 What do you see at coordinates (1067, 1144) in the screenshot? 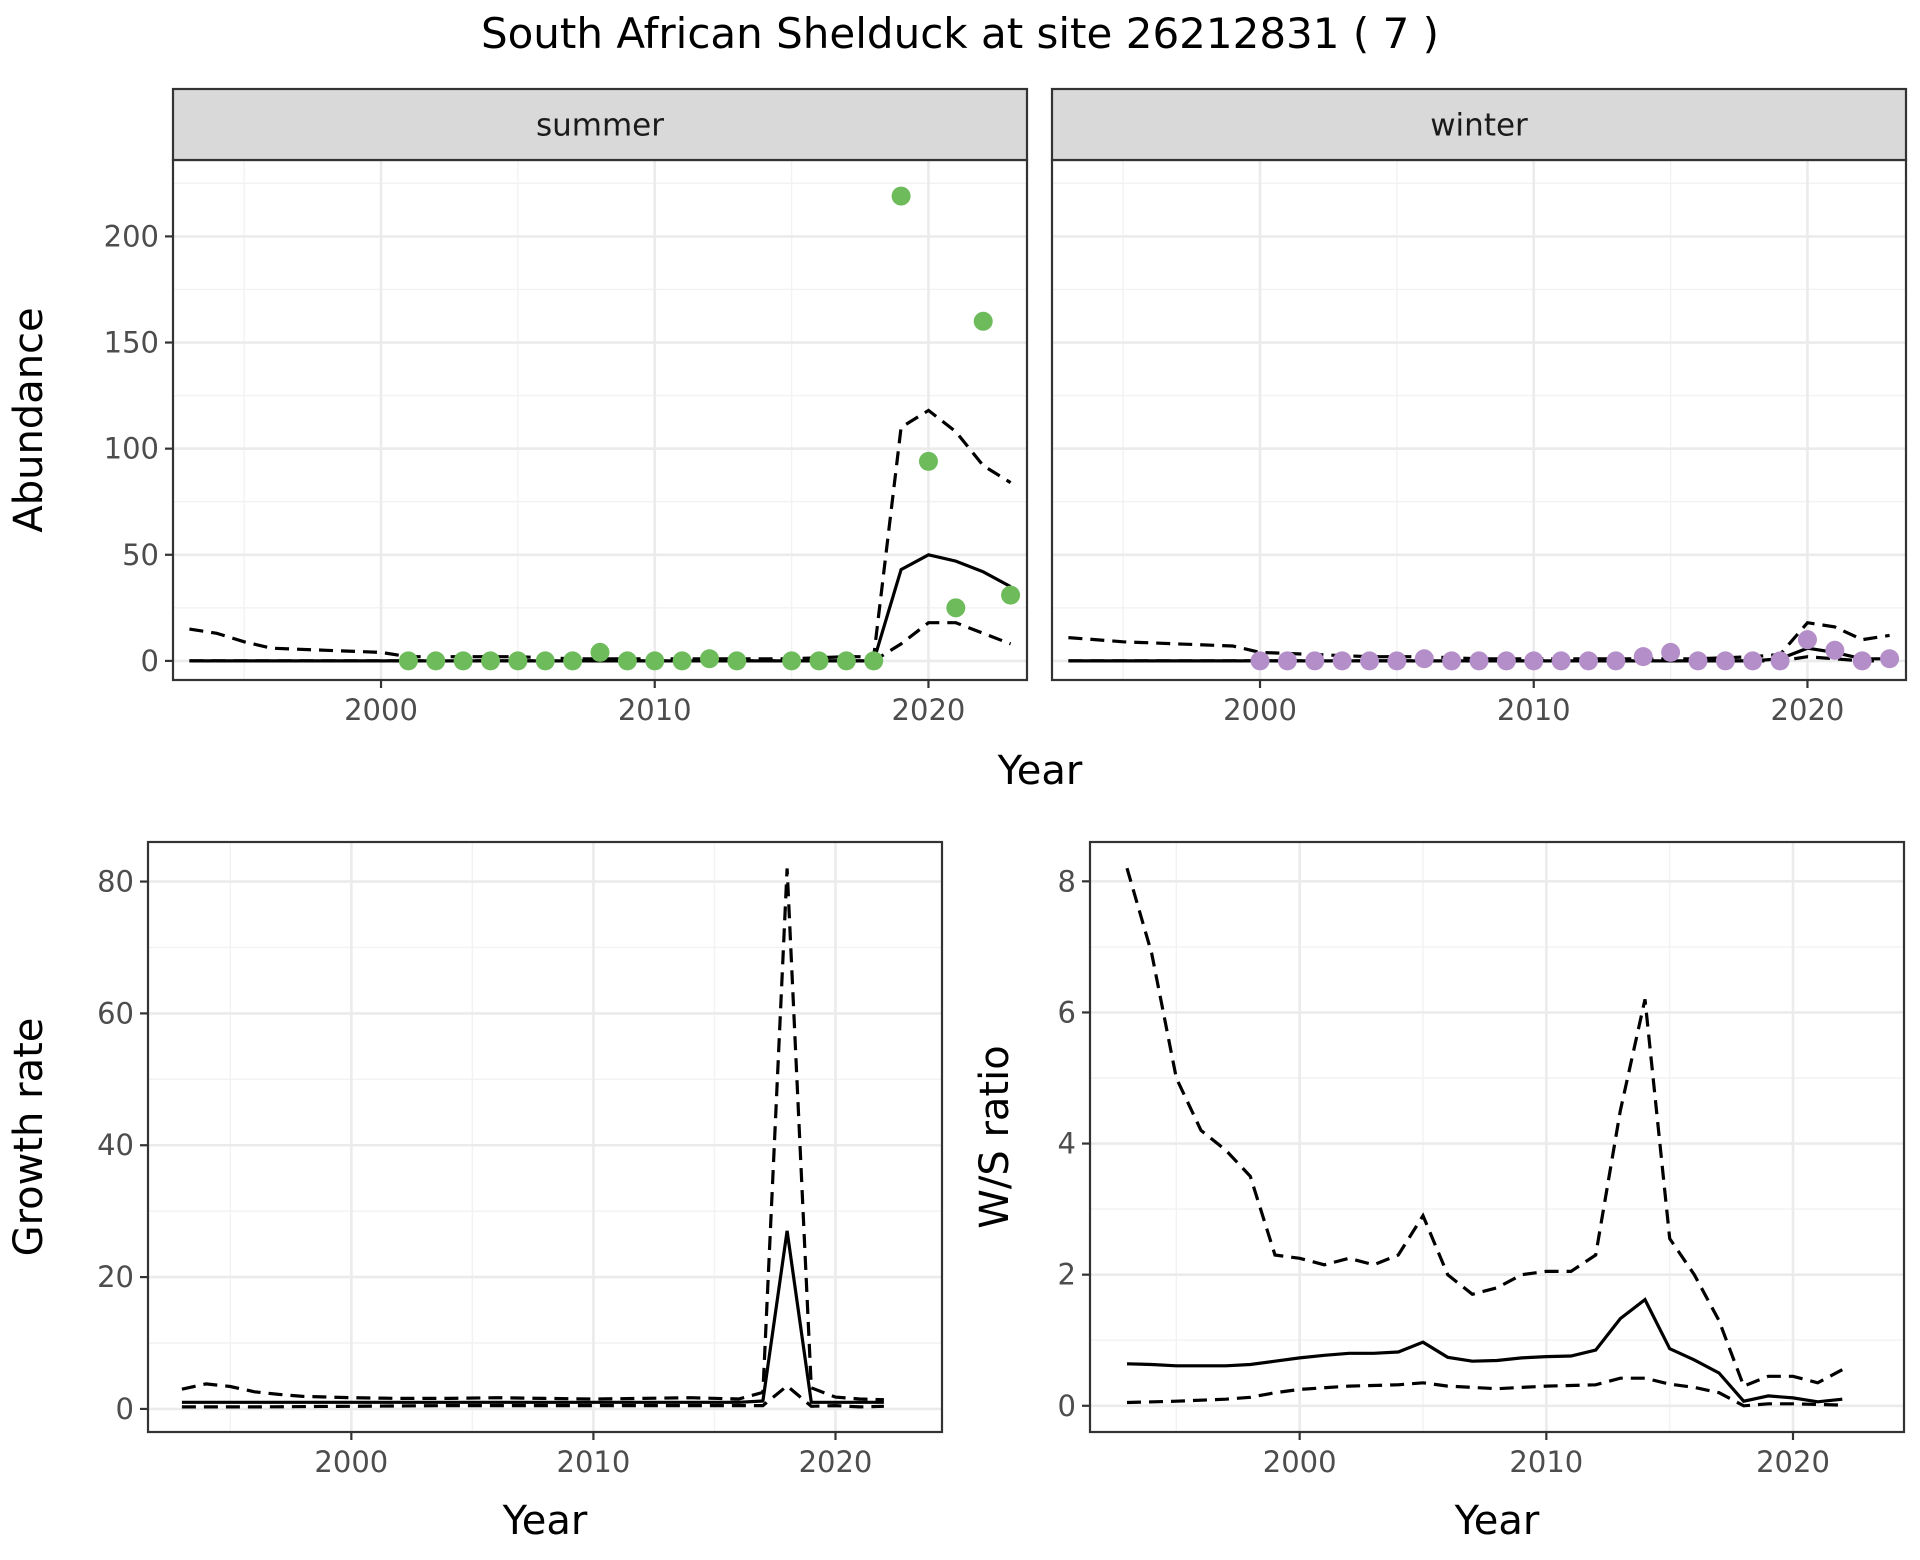
I see `y-tick-label: 4` at bounding box center [1067, 1144].